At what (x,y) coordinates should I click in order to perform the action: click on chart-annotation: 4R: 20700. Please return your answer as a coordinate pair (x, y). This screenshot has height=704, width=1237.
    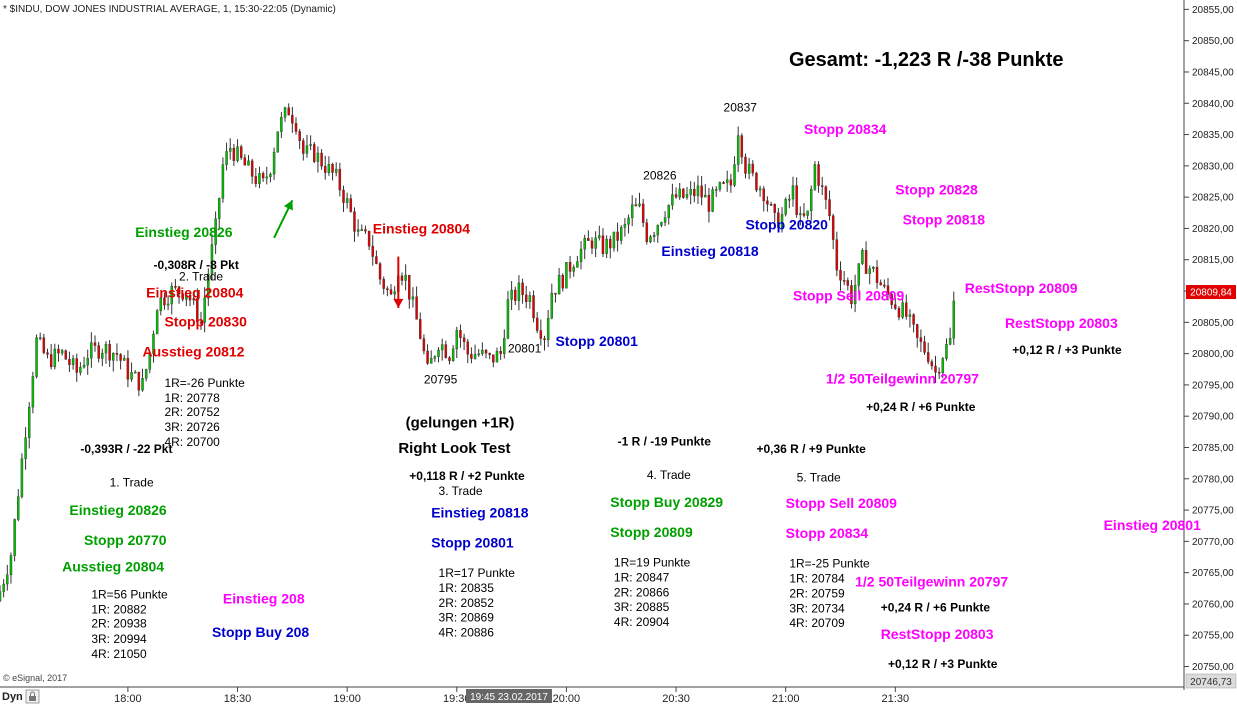
    Looking at the image, I should click on (192, 442).